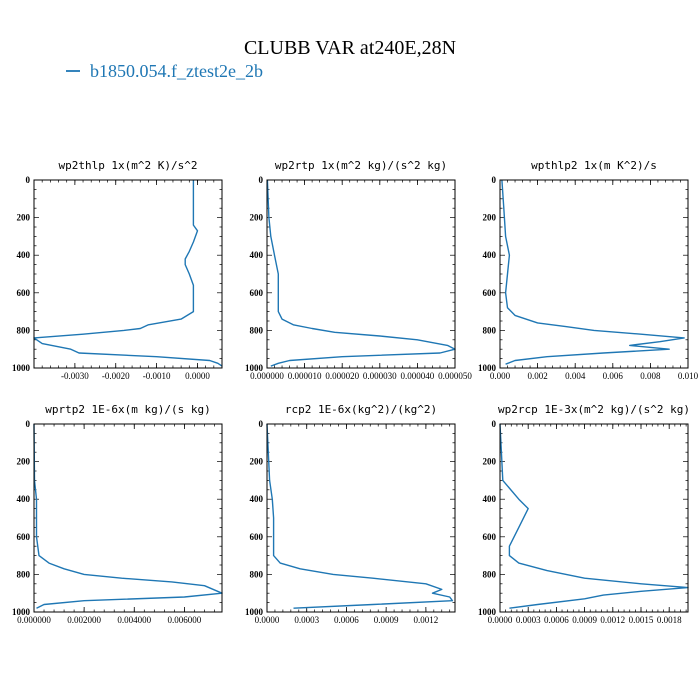  I want to click on x-tick-label: 0.004, so click(575, 376).